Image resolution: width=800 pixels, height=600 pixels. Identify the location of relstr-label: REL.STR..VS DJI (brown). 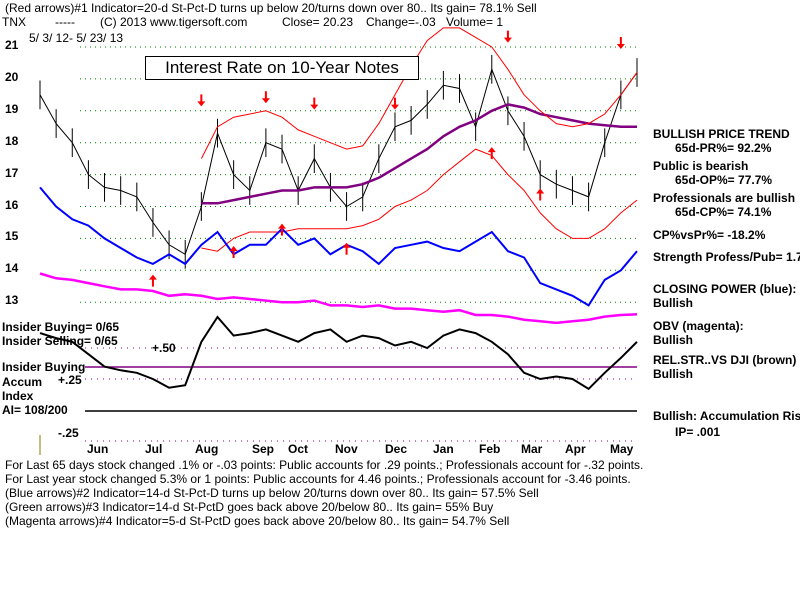
(725, 360).